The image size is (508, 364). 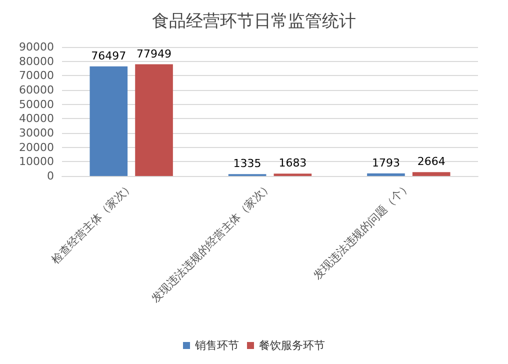 I want to click on y-tick-label: 20000, so click(x=36, y=147).